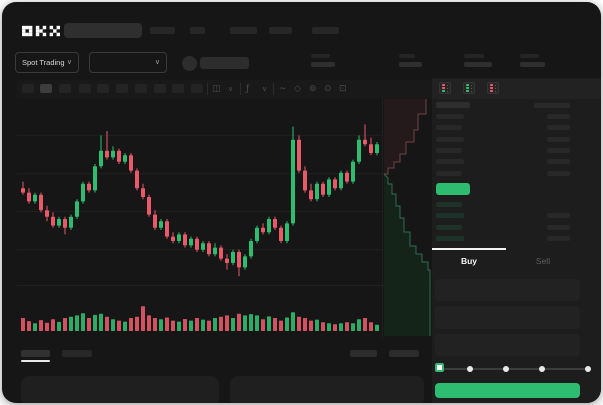 The width and height of the screenshot is (603, 405). Describe the element at coordinates (343, 89) in the screenshot. I see `expand-icon: ⊡` at that location.